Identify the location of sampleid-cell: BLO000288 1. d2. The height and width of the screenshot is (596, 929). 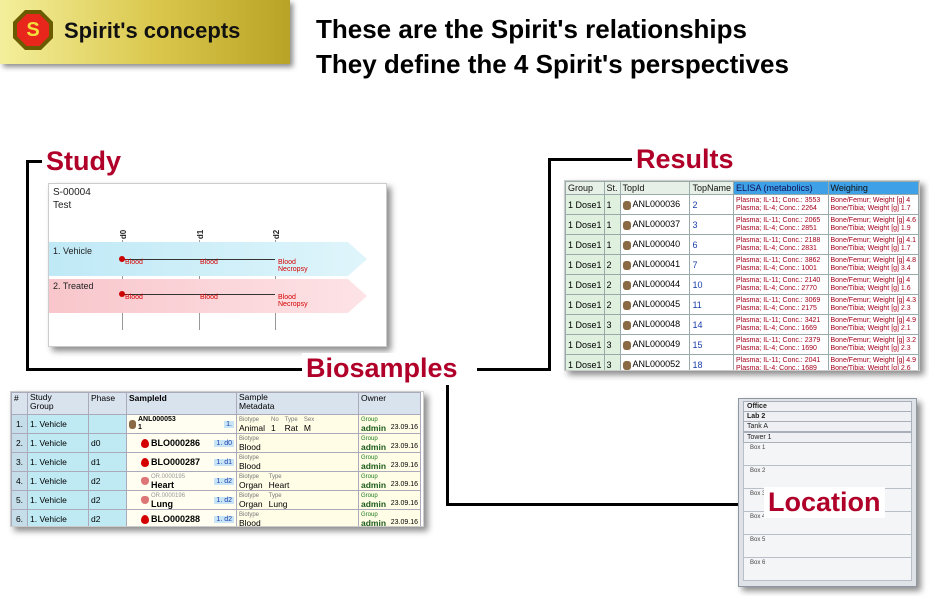
(181, 517).